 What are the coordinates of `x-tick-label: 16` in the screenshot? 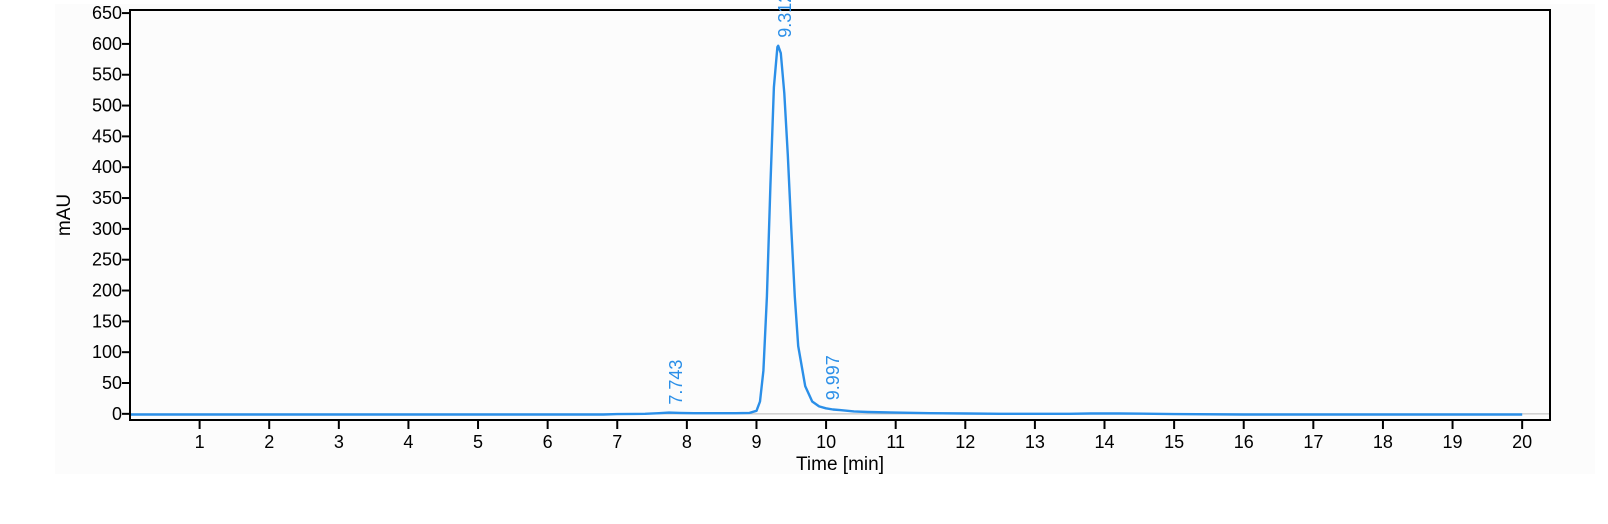 It's located at (1244, 442).